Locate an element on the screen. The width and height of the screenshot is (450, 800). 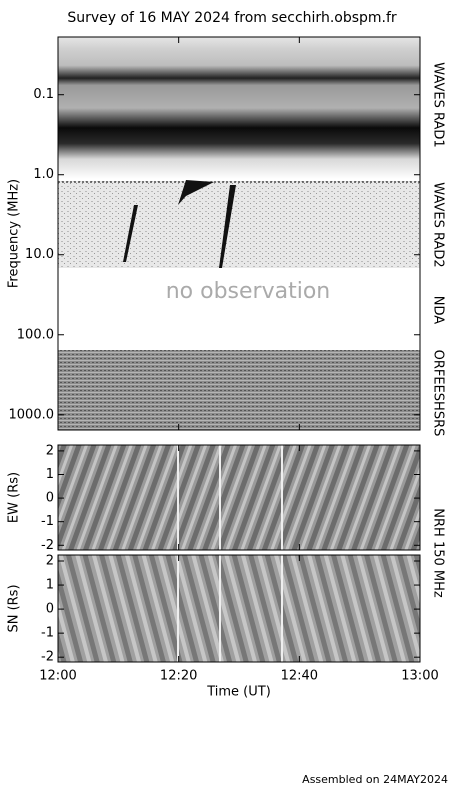
footer: Assembled on 24MAY2024 is located at coordinates (375, 779).